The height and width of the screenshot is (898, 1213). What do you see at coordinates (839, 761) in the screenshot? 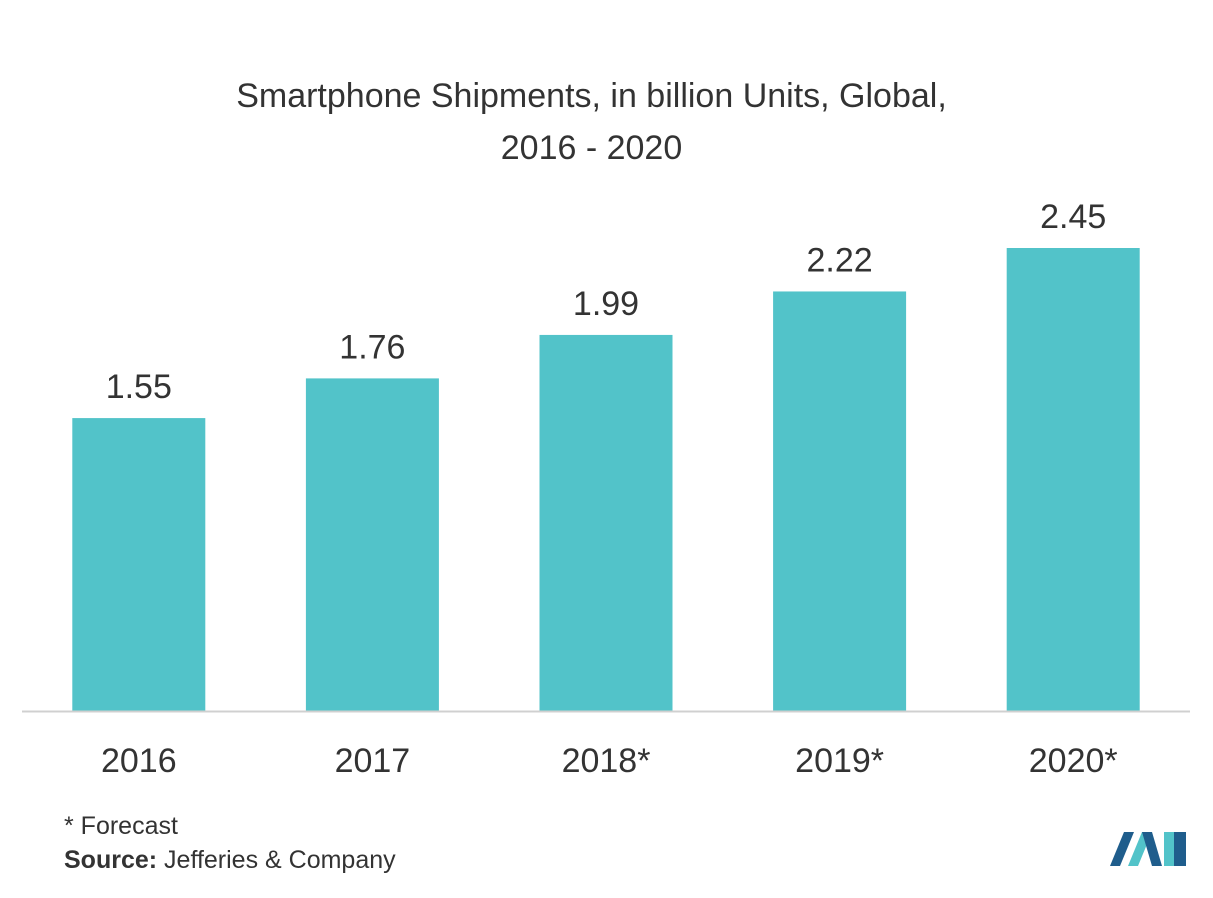
I see `x-tick-label: 2019*` at bounding box center [839, 761].